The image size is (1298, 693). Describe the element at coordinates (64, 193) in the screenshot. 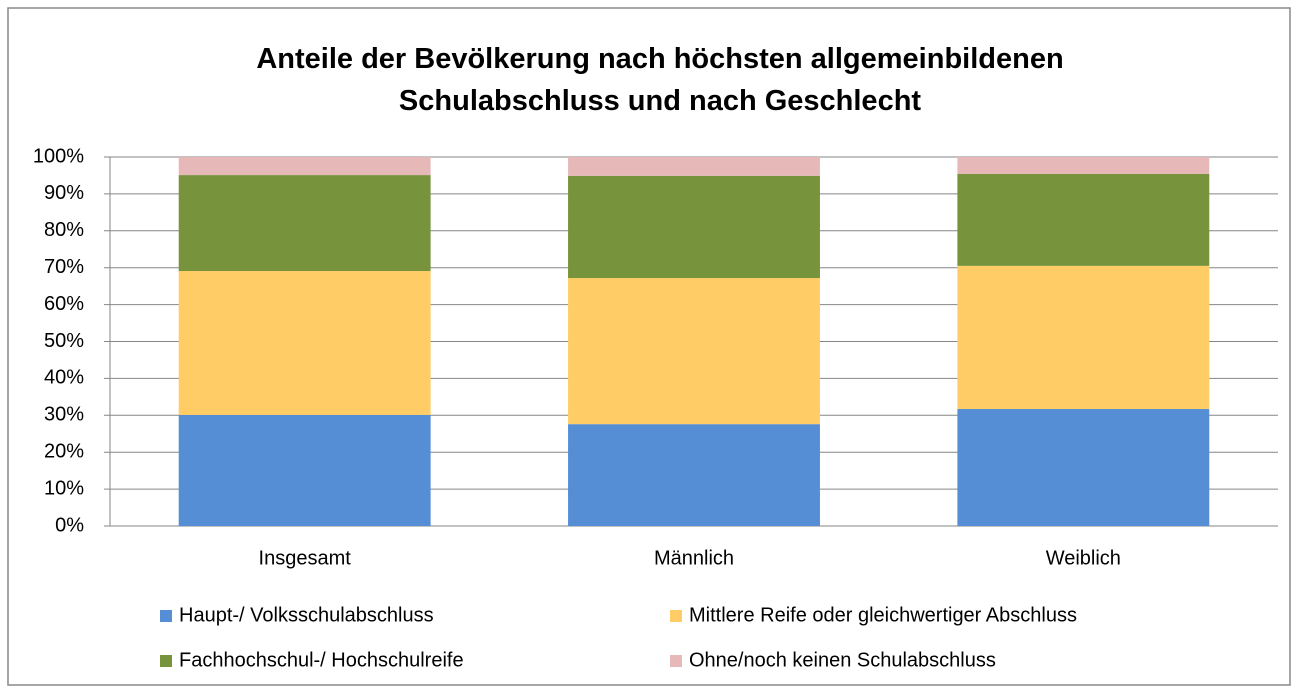

I see `y-tick-label: 90%` at that location.